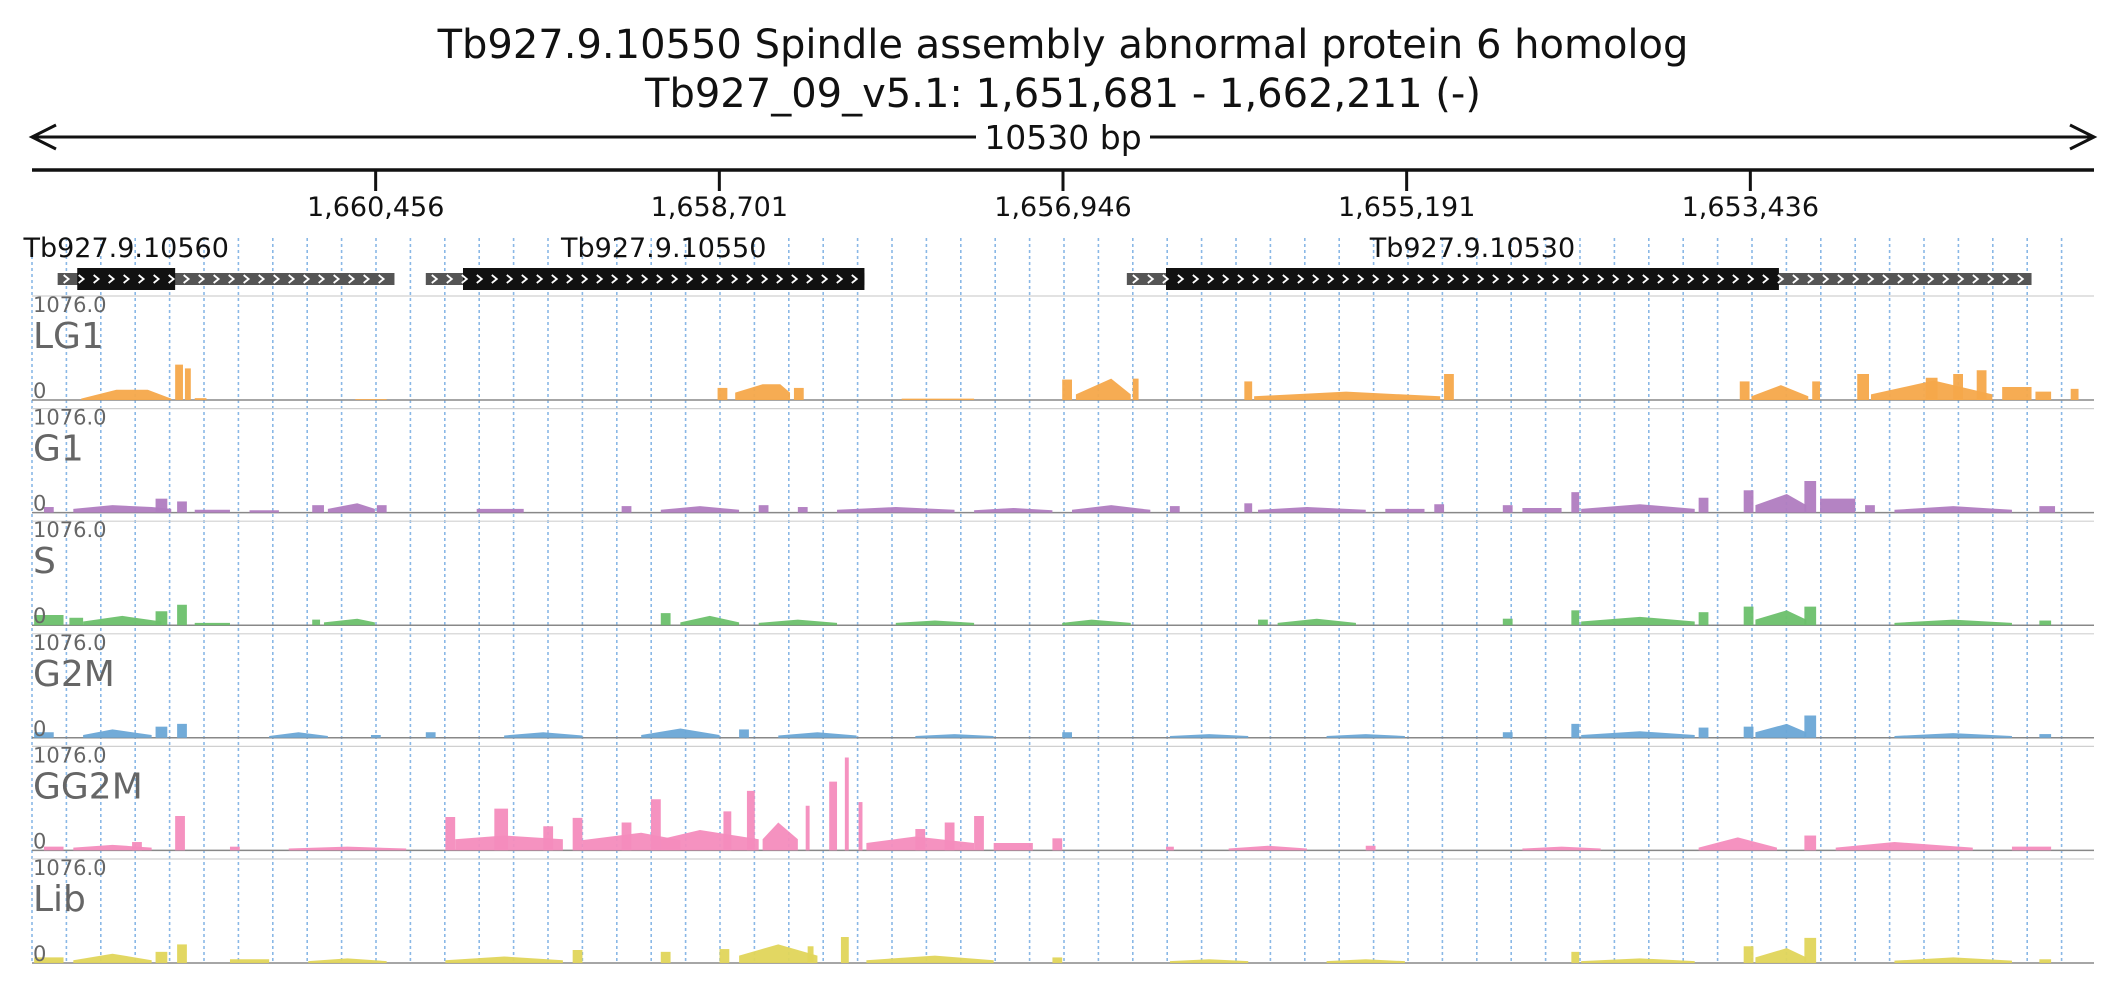 This screenshot has width=2126, height=1000. I want to click on track-name: S, so click(44, 561).